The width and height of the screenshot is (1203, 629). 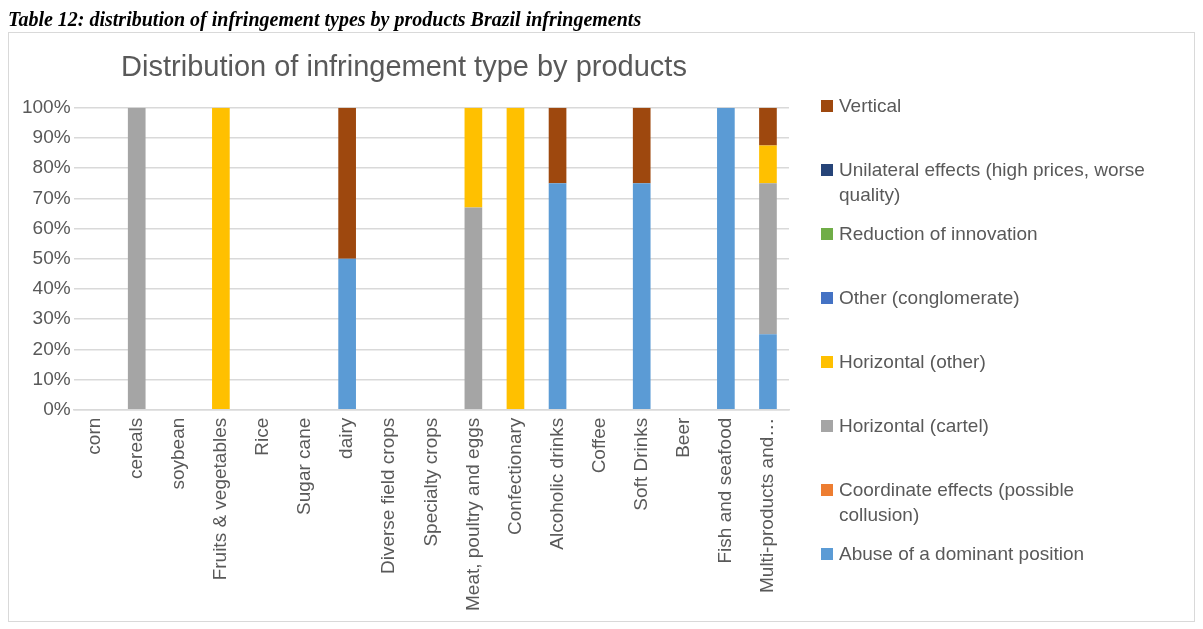 I want to click on y-tick-label: 0%, so click(x=57, y=408).